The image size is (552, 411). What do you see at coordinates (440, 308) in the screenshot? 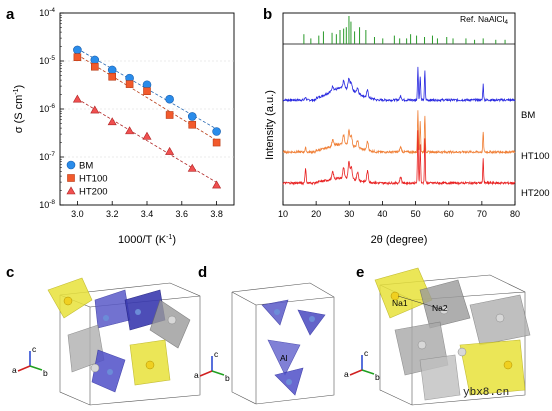
I see `na2-label: Na2` at bounding box center [440, 308].